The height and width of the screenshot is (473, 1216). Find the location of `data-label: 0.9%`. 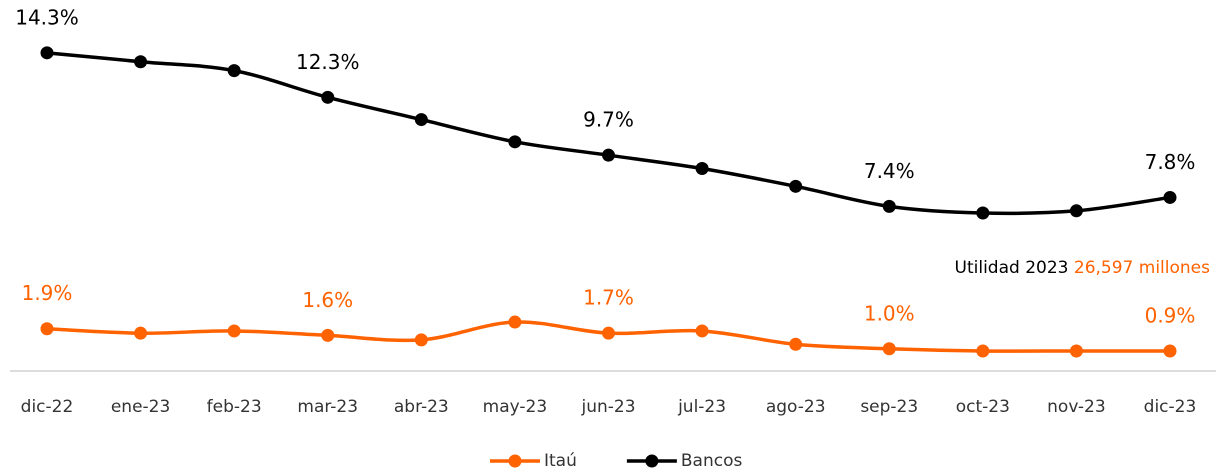

data-label: 0.9% is located at coordinates (1170, 315).